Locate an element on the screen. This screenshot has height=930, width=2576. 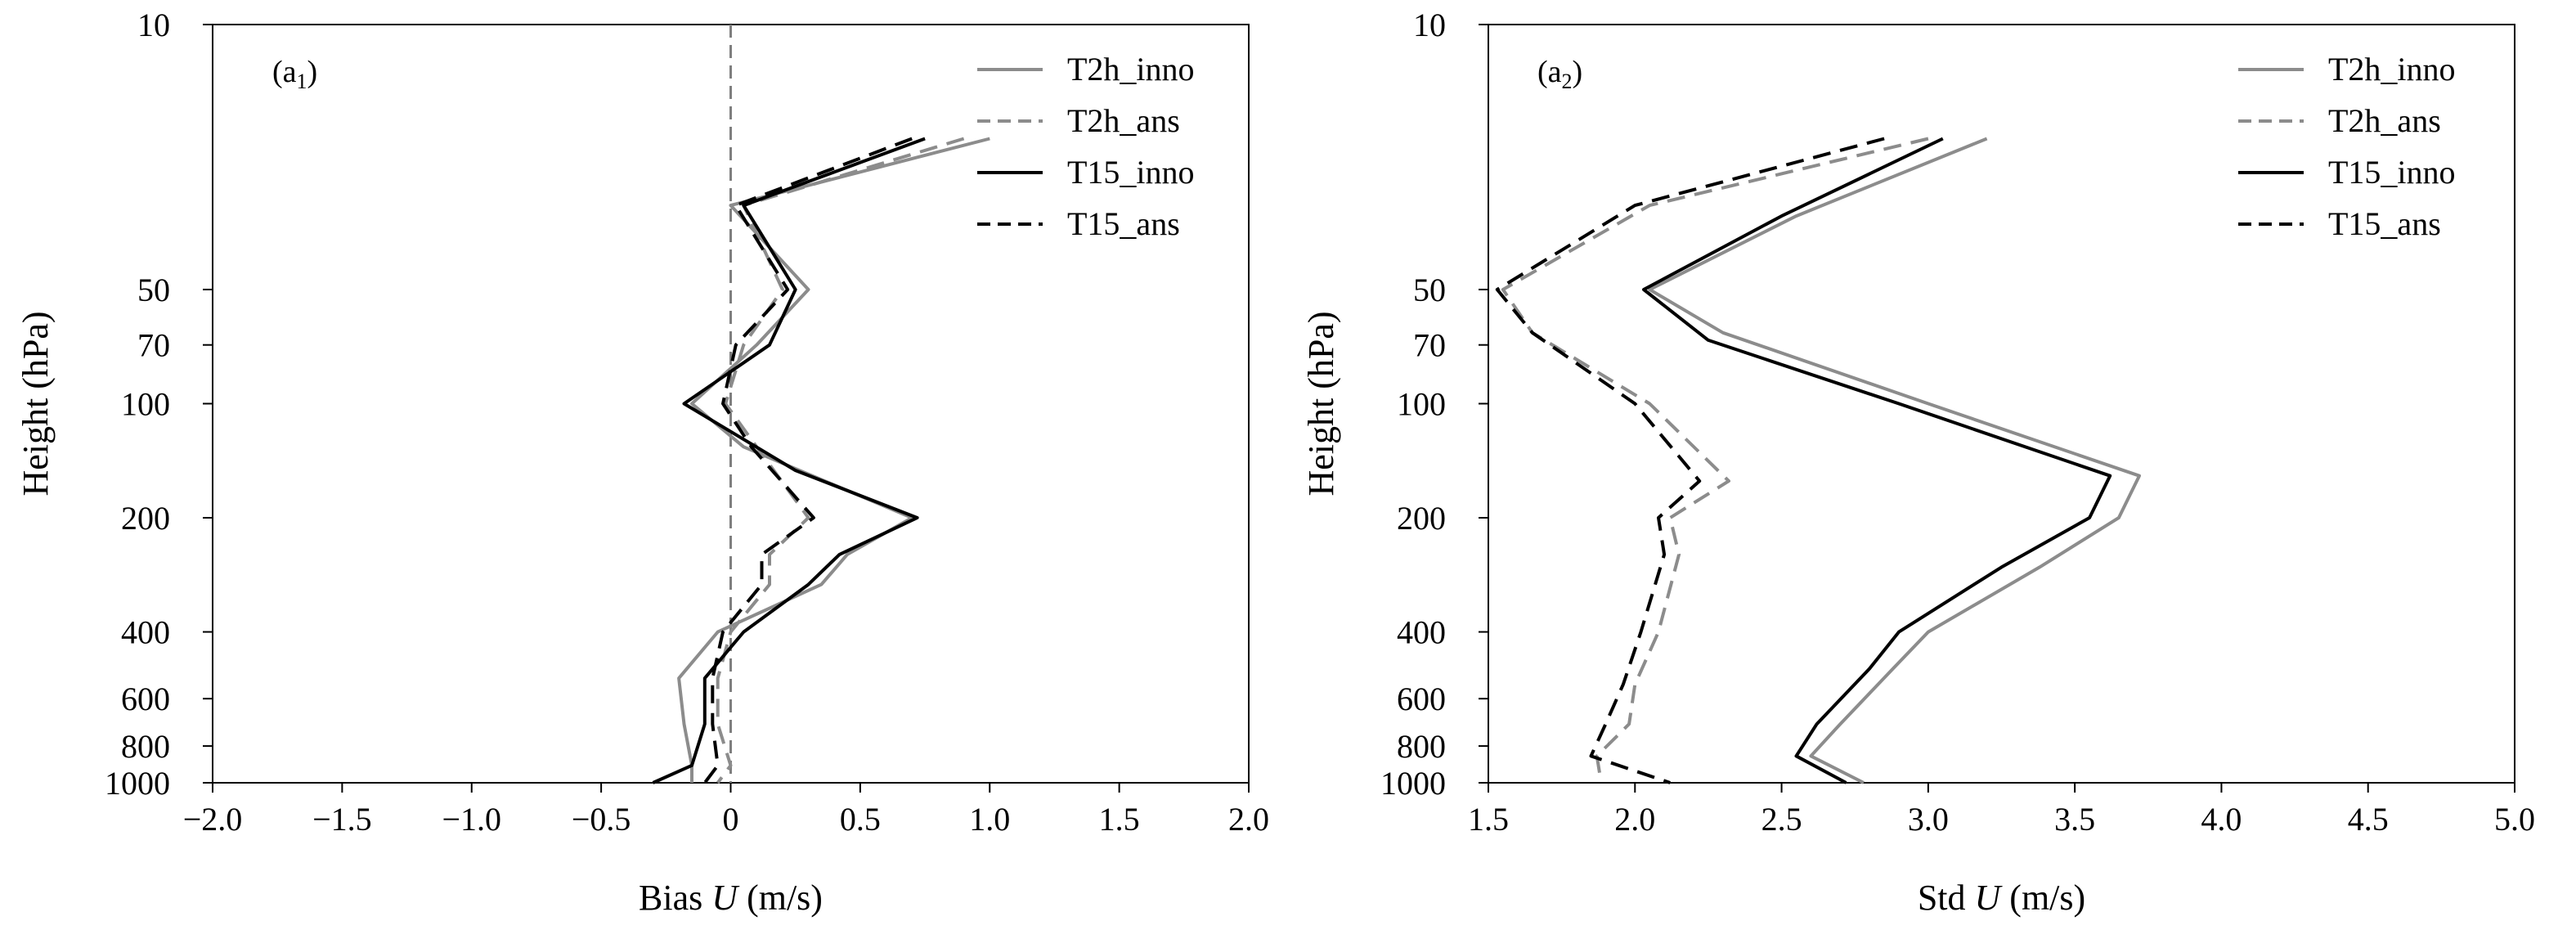
x-tick-label: 4.5 is located at coordinates (2368, 820).